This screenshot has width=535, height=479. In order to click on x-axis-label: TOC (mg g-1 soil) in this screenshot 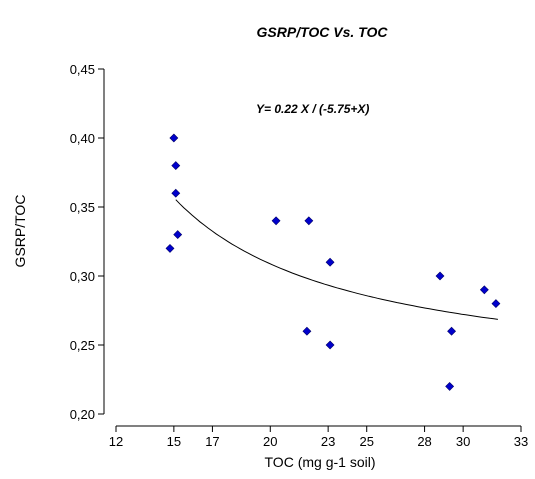, I will do `click(320, 462)`.